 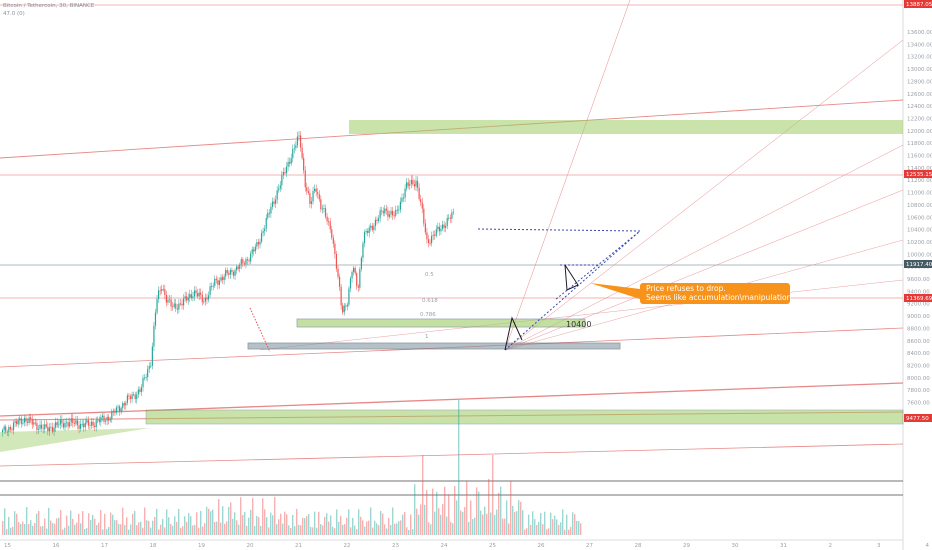 I want to click on price-badge-label: 11369.69, so click(x=919, y=299).